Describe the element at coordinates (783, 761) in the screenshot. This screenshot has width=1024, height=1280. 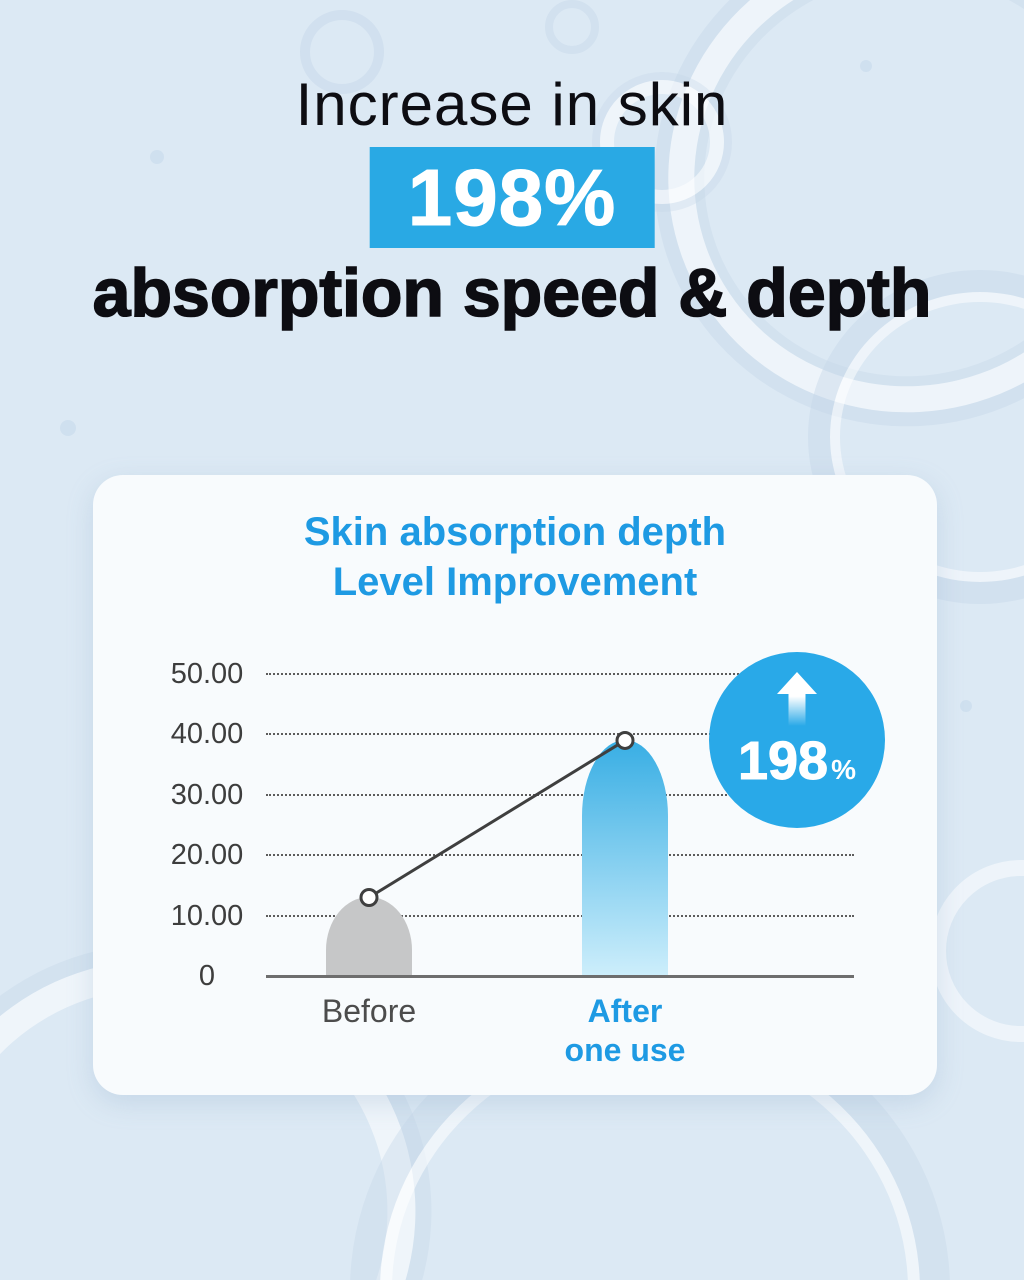
I see `growth-number: 198` at that location.